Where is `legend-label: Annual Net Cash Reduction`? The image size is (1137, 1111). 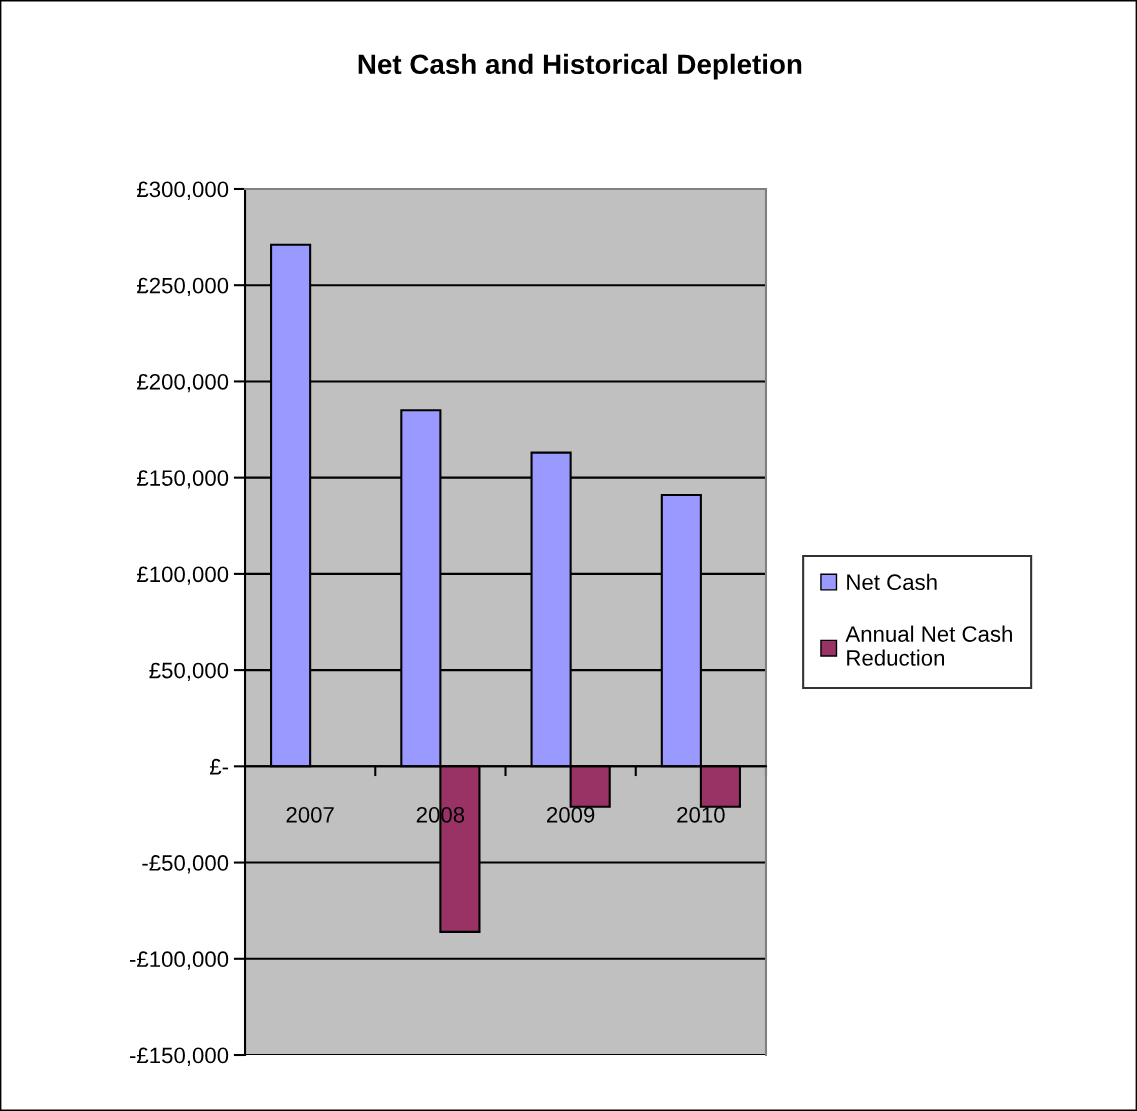 legend-label: Annual Net Cash Reduction is located at coordinates (928, 645).